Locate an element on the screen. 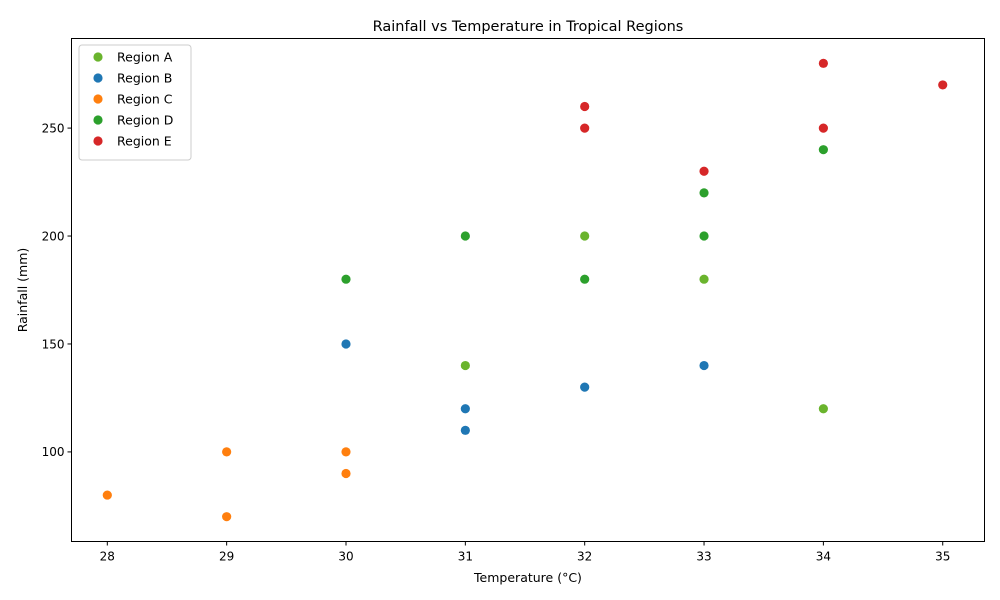 The image size is (1000, 600). legend-entry-region-e: Region E is located at coordinates (144, 141).